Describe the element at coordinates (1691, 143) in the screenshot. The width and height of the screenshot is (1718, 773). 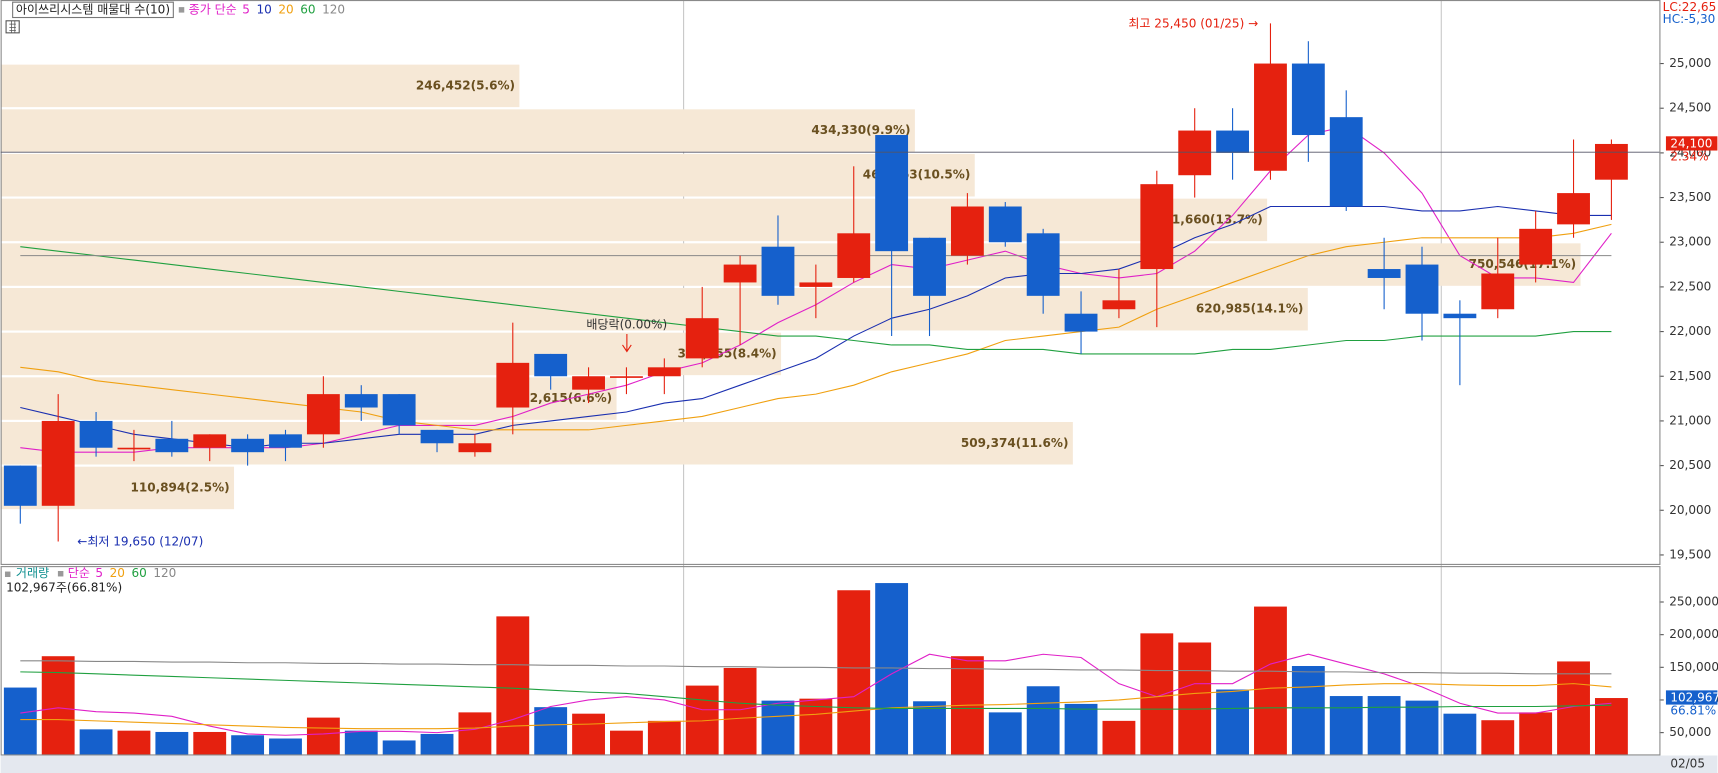
I see `last-price-label: 24,100` at that location.